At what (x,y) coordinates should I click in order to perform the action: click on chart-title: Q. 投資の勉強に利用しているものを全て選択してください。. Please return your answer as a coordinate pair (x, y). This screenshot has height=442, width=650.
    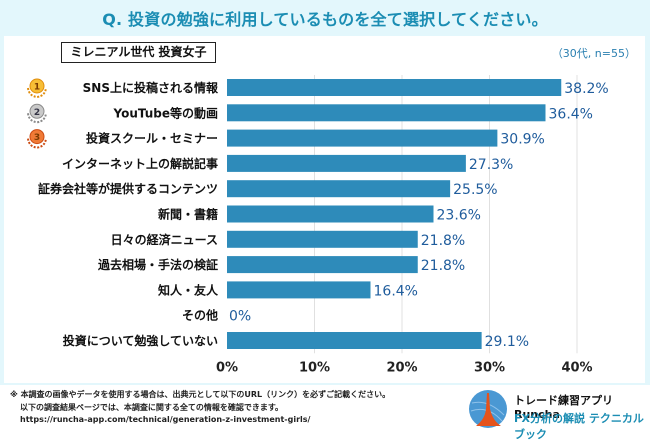
    Looking at the image, I should click on (325, 19).